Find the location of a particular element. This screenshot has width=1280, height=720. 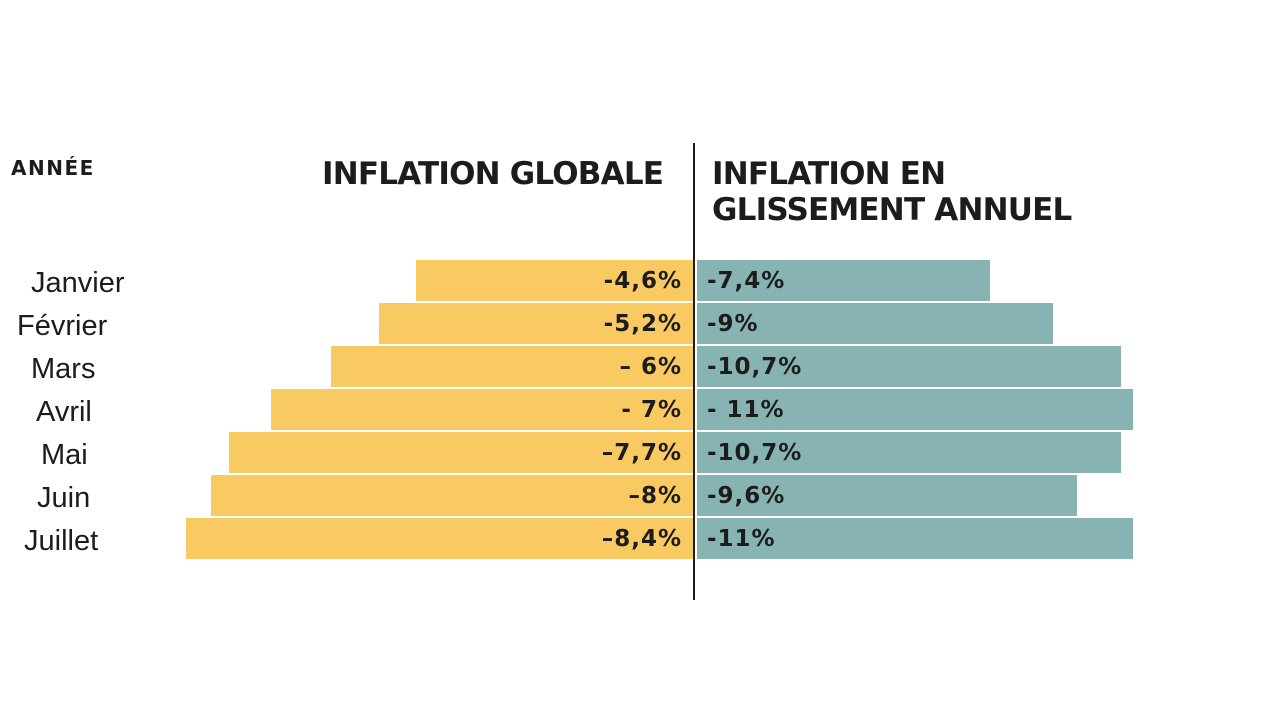

month-label: Mars is located at coordinates (63, 369).